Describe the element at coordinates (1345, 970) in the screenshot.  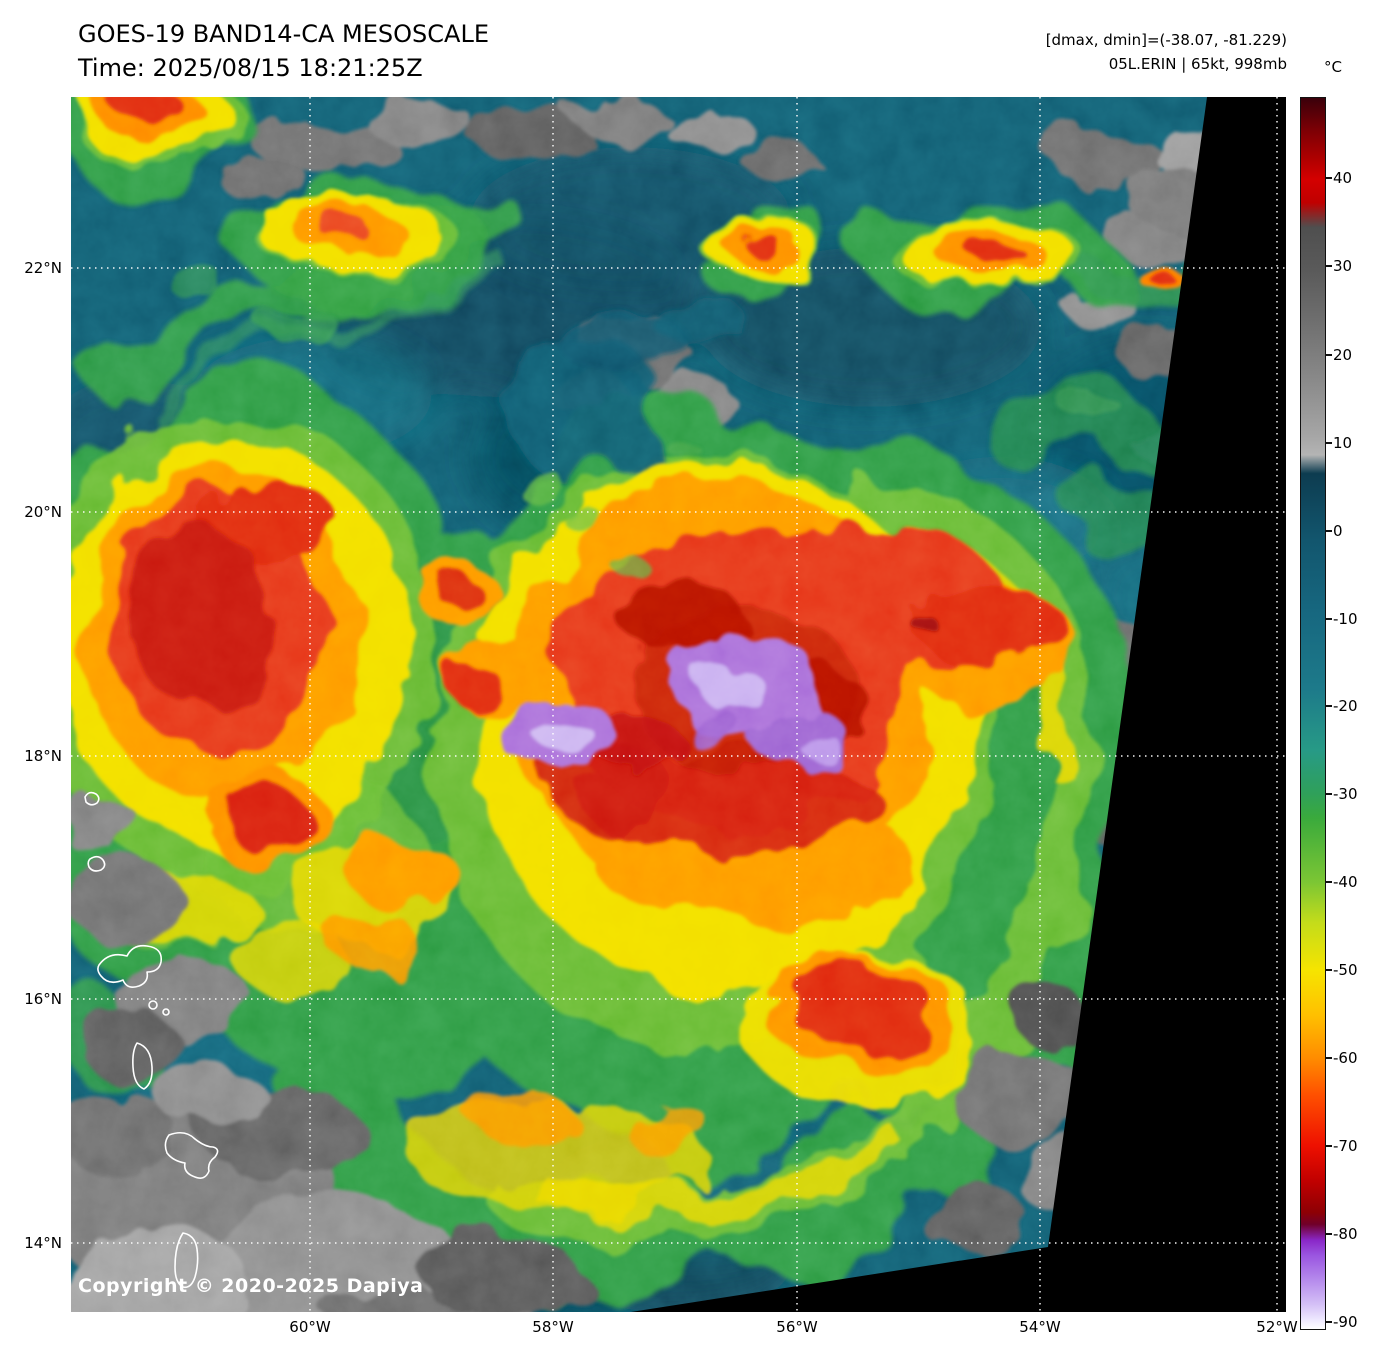
I see `colorbar-tick-label: -50` at that location.